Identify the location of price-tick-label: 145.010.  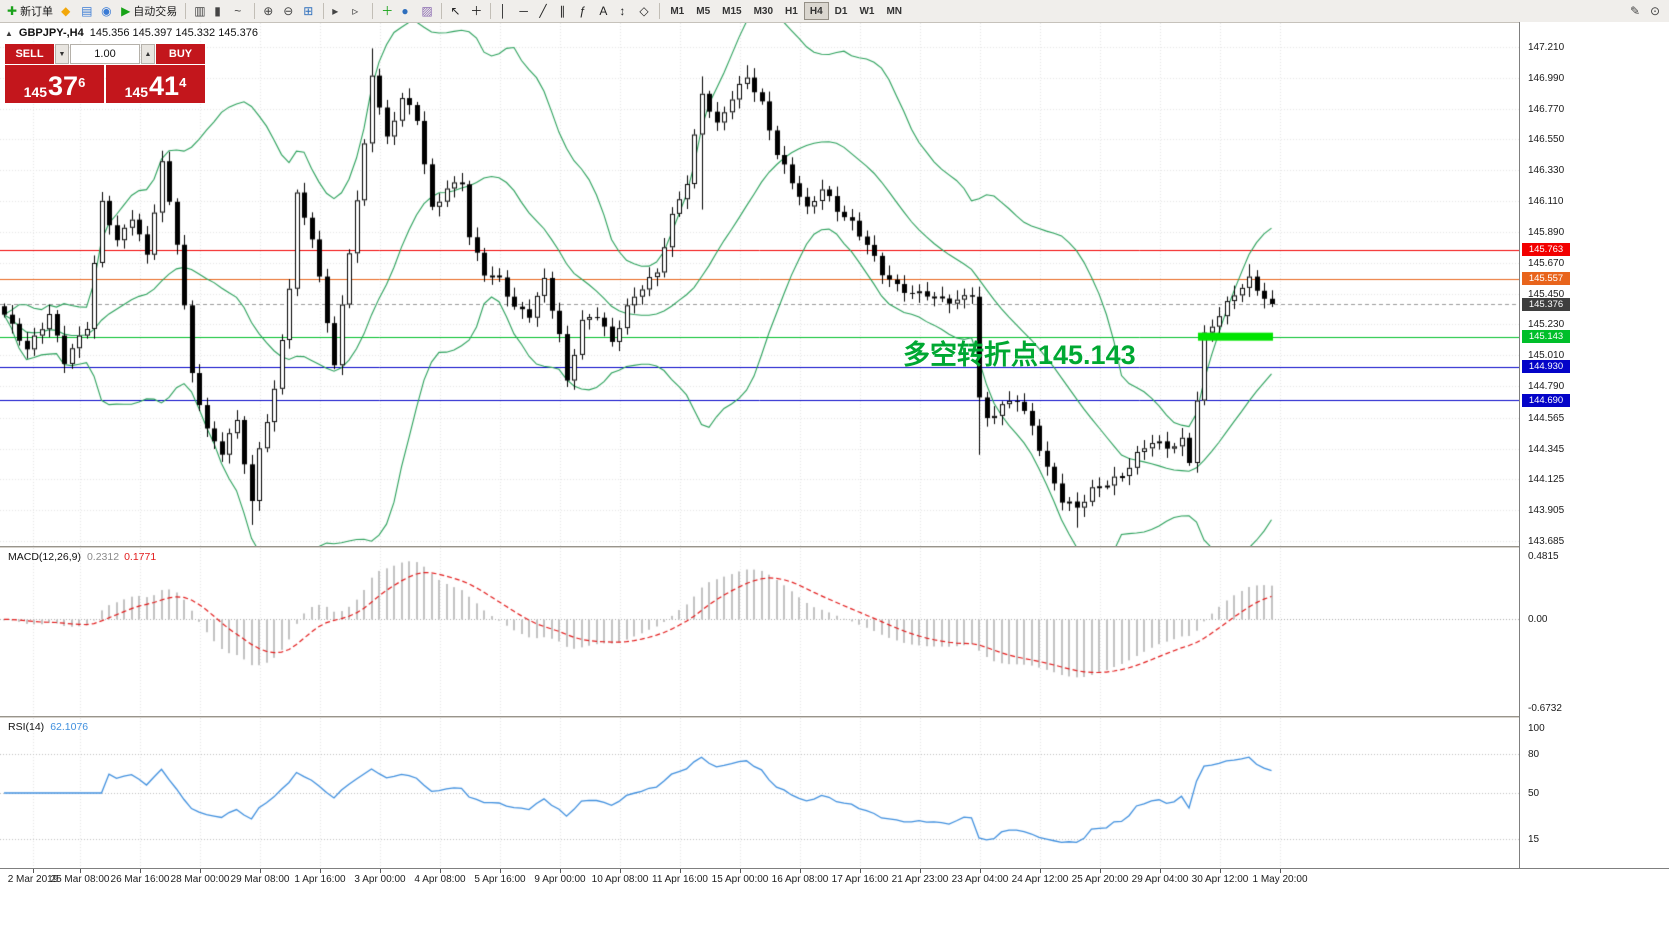
(1546, 356).